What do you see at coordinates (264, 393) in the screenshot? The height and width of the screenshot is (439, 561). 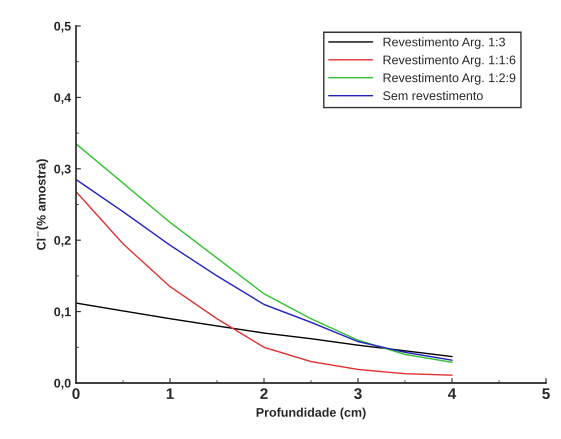 I see `x-tick-label: 2` at bounding box center [264, 393].